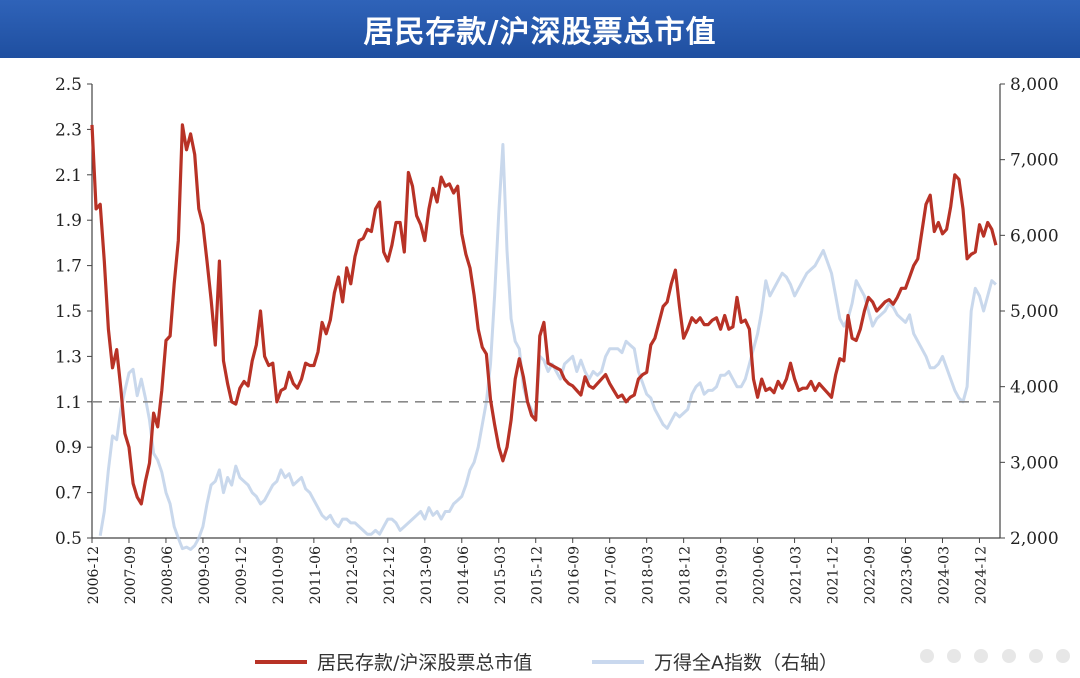  I want to click on x-tick-label: 2021-12, so click(834, 575).